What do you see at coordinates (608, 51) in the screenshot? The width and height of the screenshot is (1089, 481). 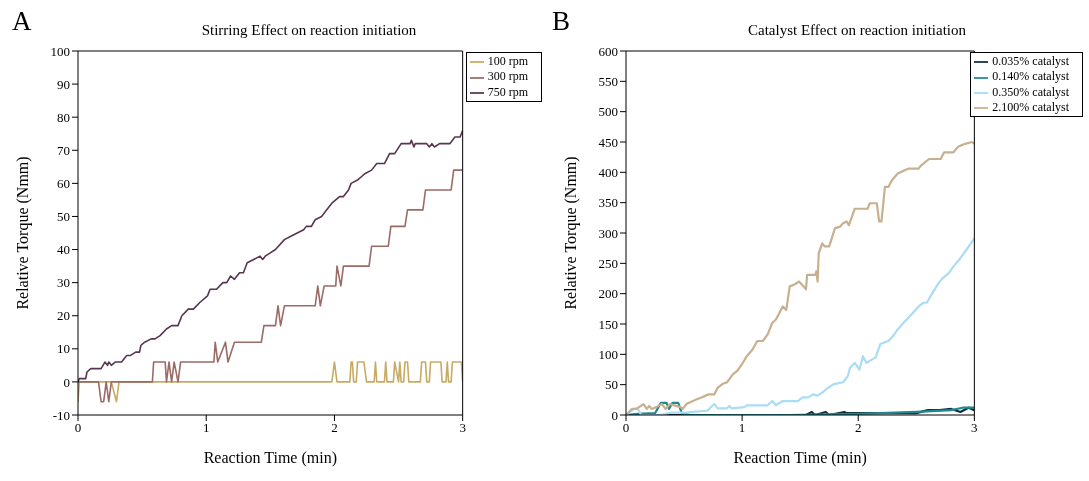 I see `y-tick-label: 600` at bounding box center [608, 51].